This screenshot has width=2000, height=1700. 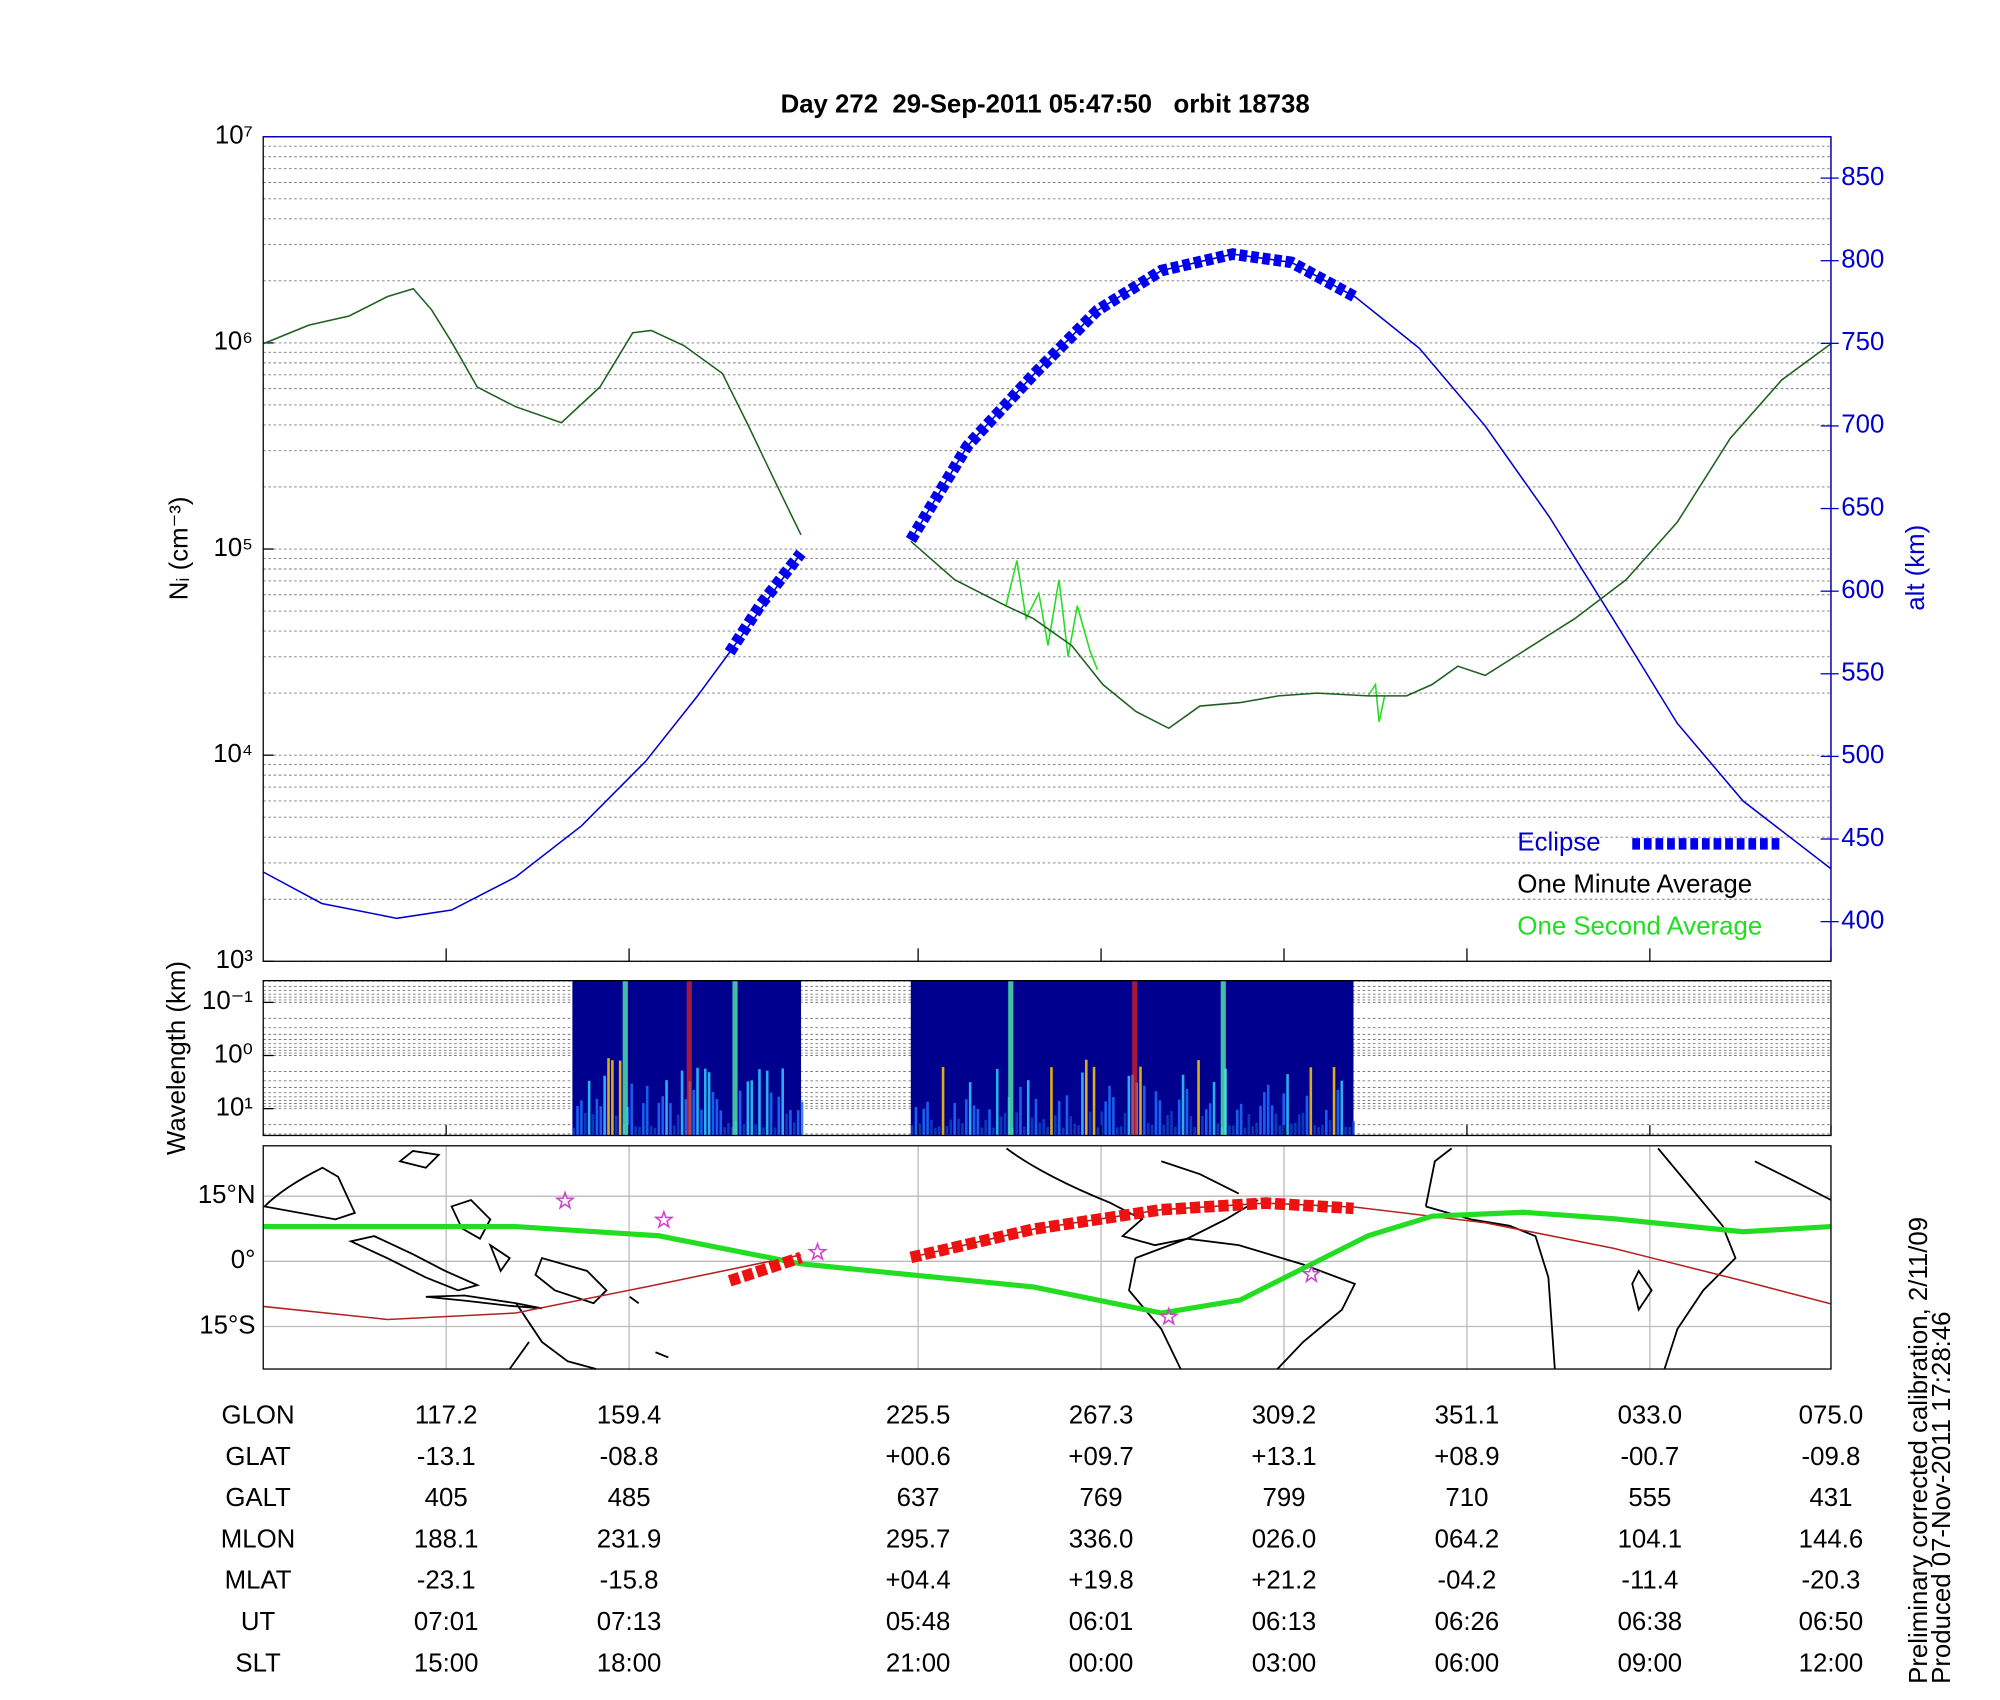 I want to click on y2-axis-label: alt (km), so click(x=1916, y=568).